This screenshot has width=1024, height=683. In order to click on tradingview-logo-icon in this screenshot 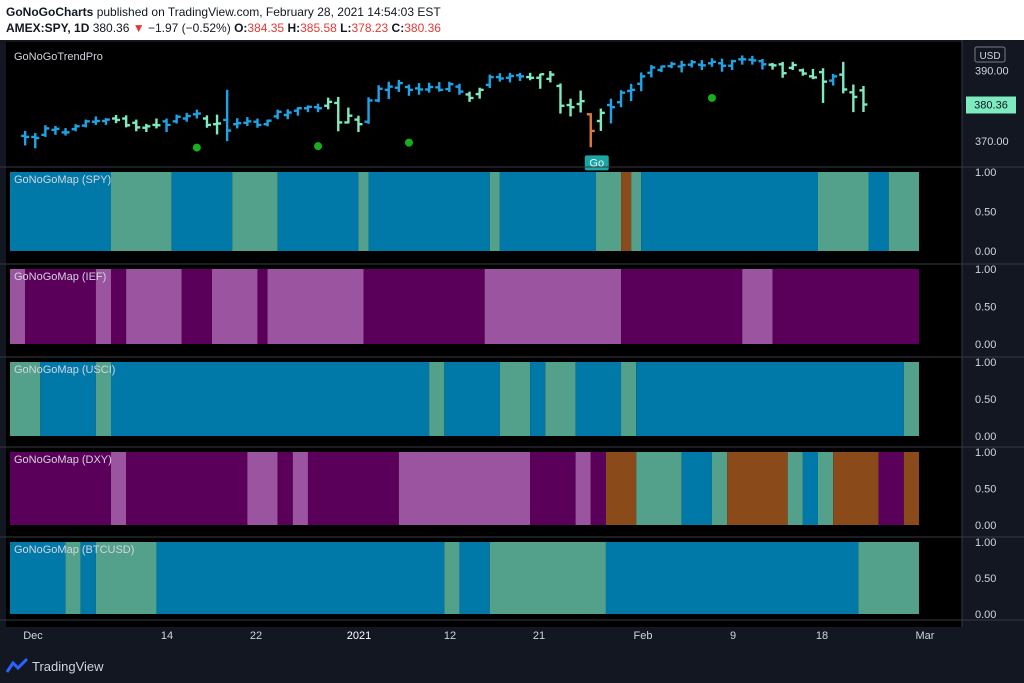, I will do `click(17, 666)`.